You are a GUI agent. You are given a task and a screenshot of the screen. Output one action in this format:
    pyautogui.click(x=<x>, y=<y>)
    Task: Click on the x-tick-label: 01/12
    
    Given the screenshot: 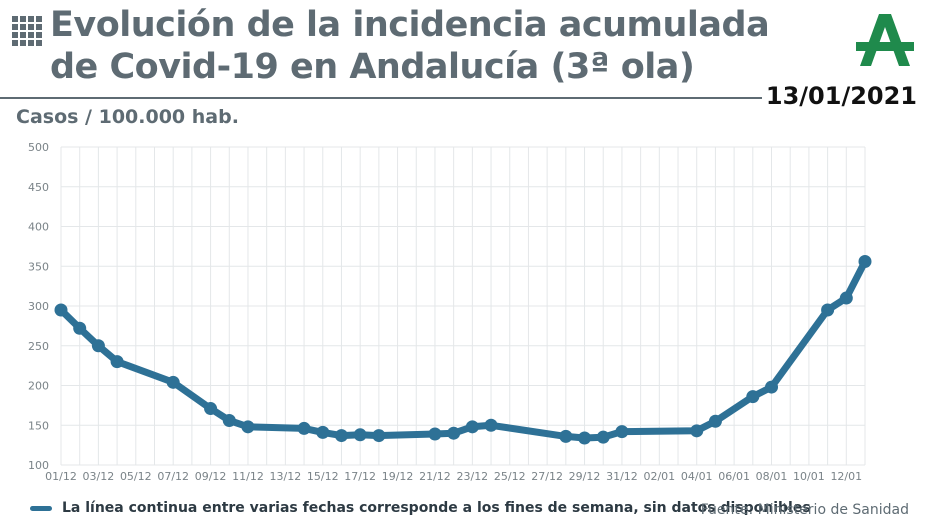 What is the action you would take?
    pyautogui.click(x=61, y=476)
    